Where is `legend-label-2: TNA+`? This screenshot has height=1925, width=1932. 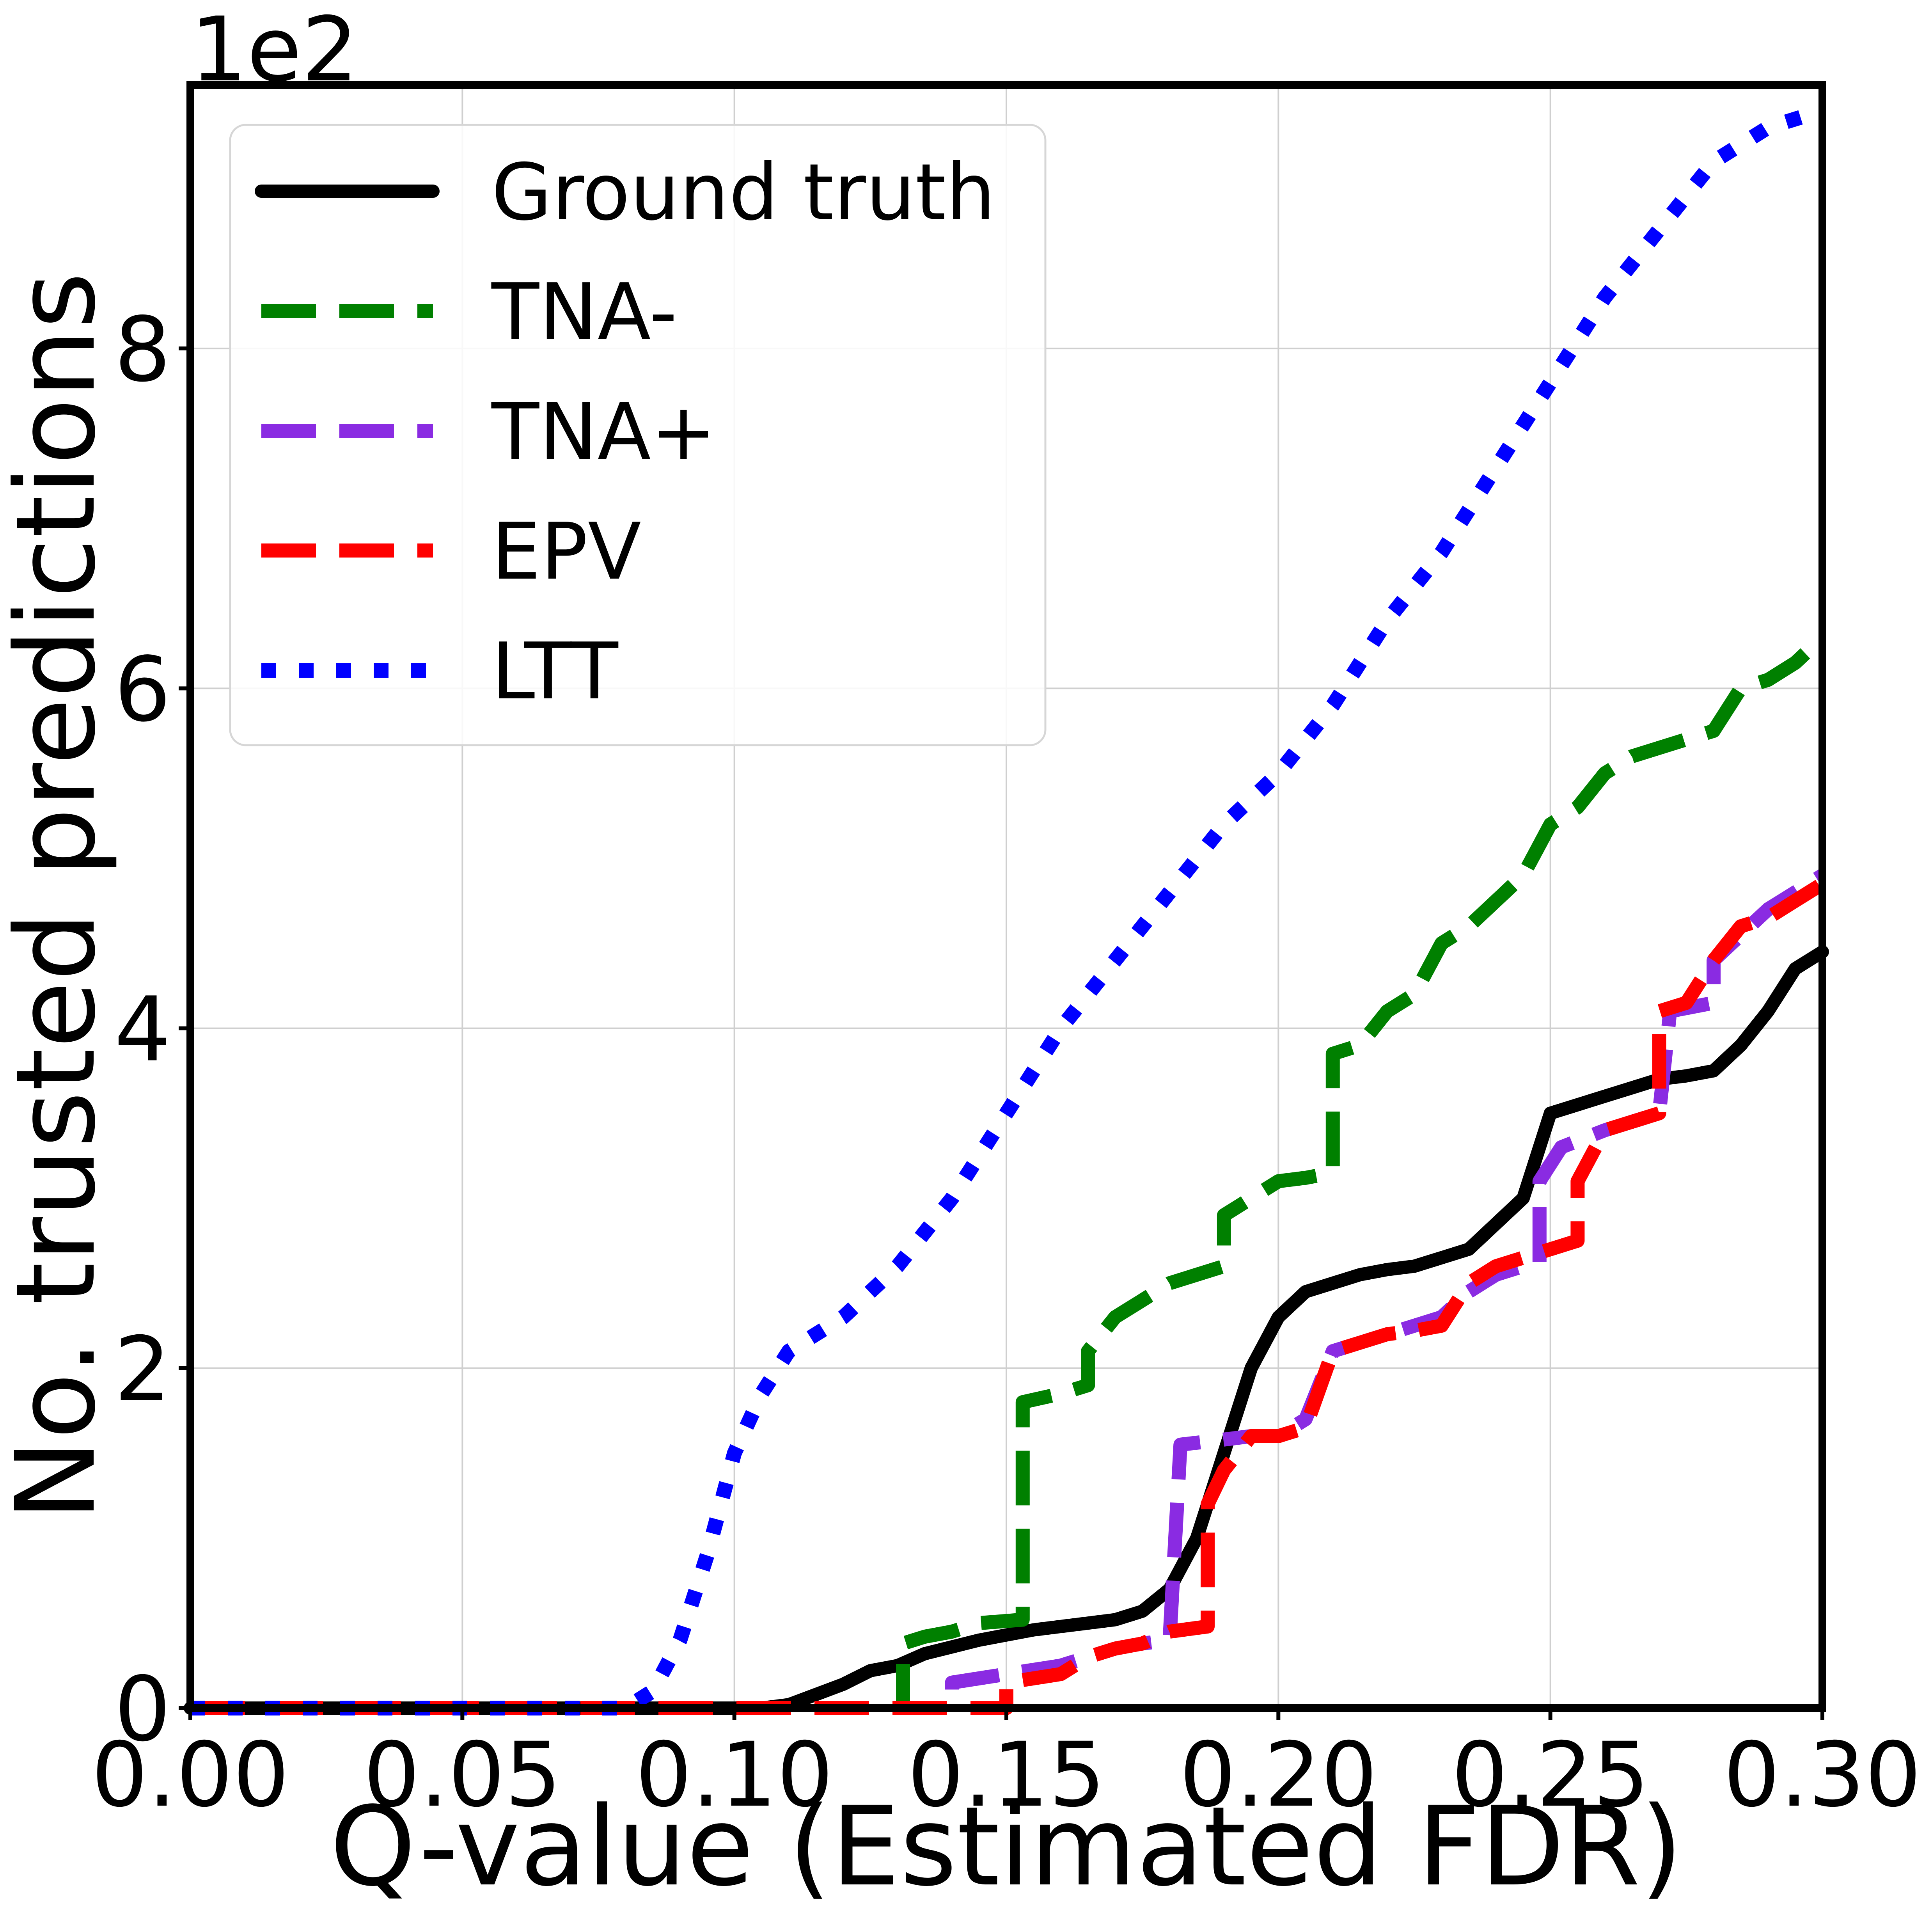 legend-label-2: TNA+ is located at coordinates (603, 432).